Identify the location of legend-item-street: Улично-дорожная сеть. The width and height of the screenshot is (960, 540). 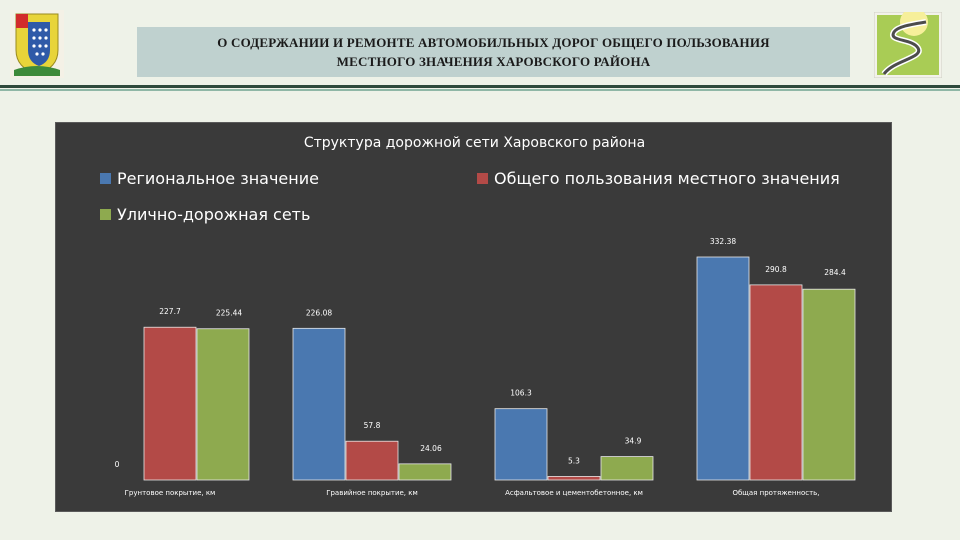
(205, 214).